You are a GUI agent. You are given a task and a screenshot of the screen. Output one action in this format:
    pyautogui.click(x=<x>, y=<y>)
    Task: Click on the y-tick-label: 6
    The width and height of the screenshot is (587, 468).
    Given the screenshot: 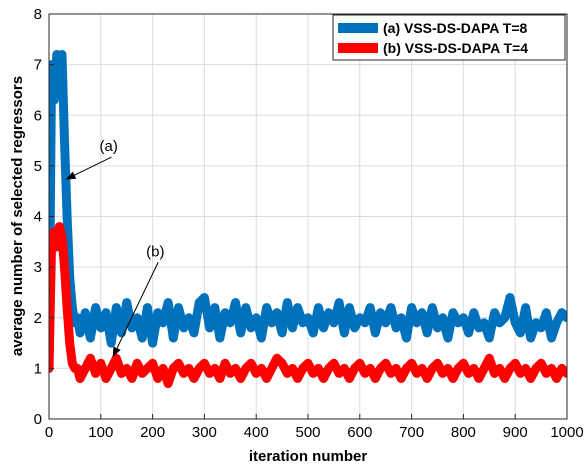 What is the action you would take?
    pyautogui.click(x=38, y=115)
    